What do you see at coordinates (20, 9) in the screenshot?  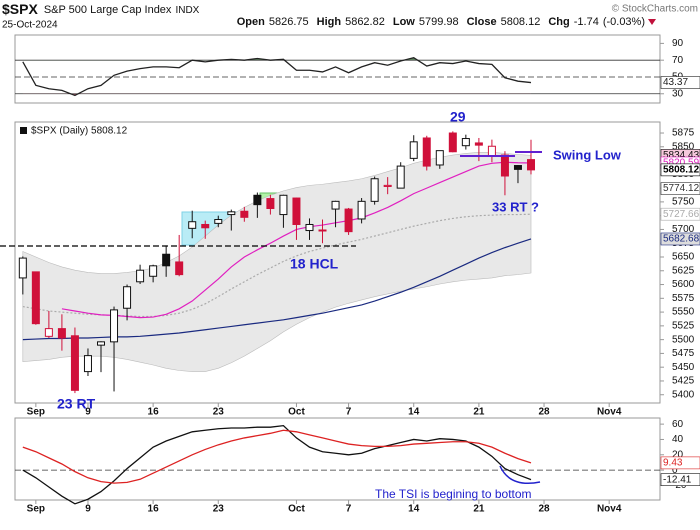 I see `symbol: $SPX` at bounding box center [20, 9].